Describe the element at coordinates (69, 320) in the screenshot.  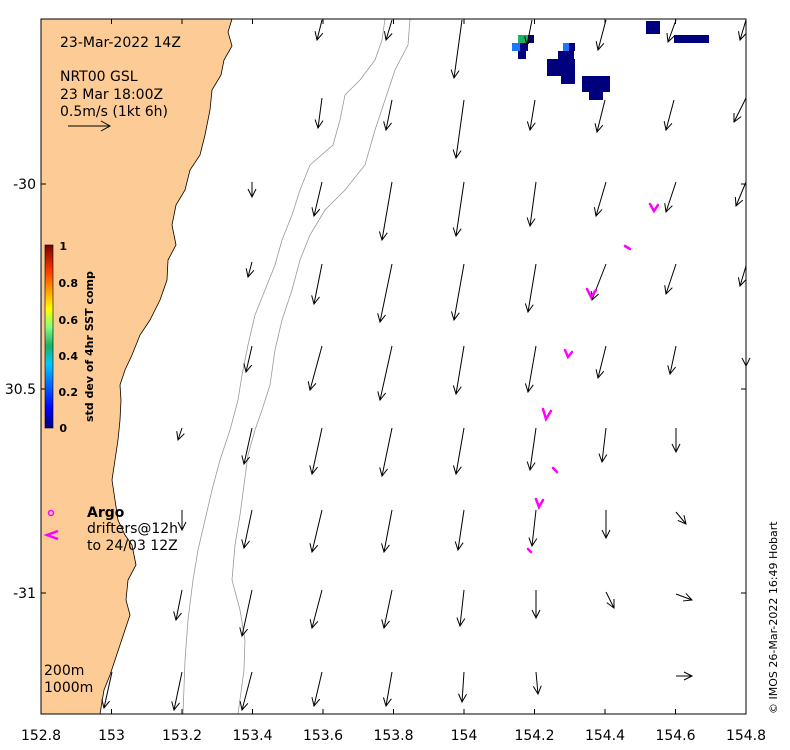
I see `colorbar-tick: 0.6` at that location.